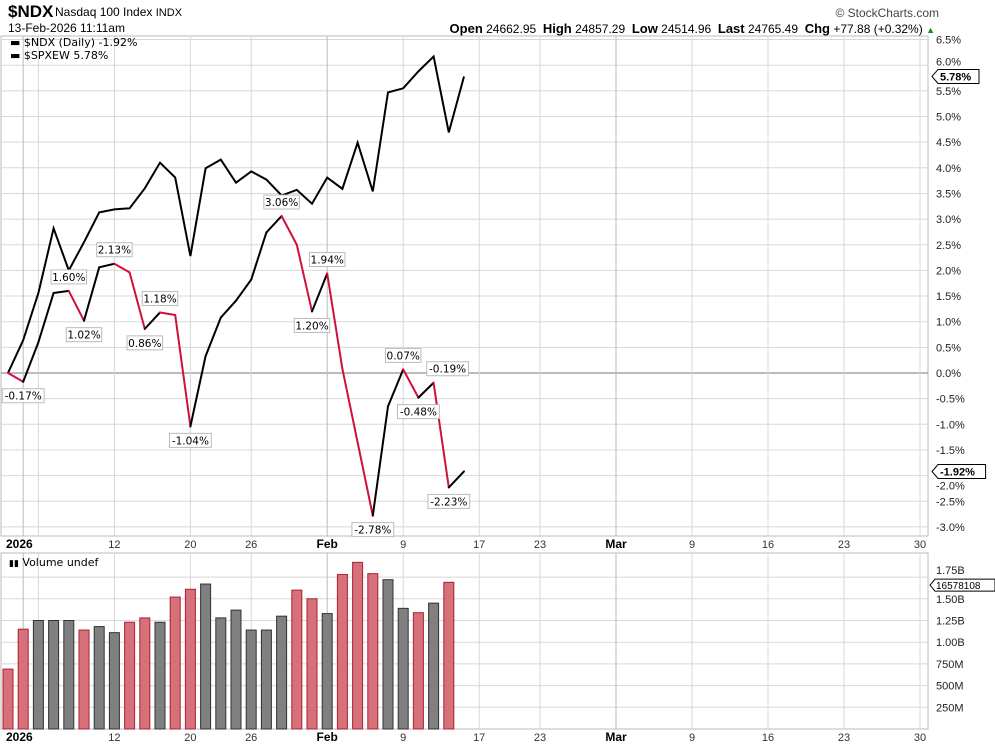 The width and height of the screenshot is (995, 749). Describe the element at coordinates (948, 41) in the screenshot. I see `y-tick-label: 6.5%` at that location.